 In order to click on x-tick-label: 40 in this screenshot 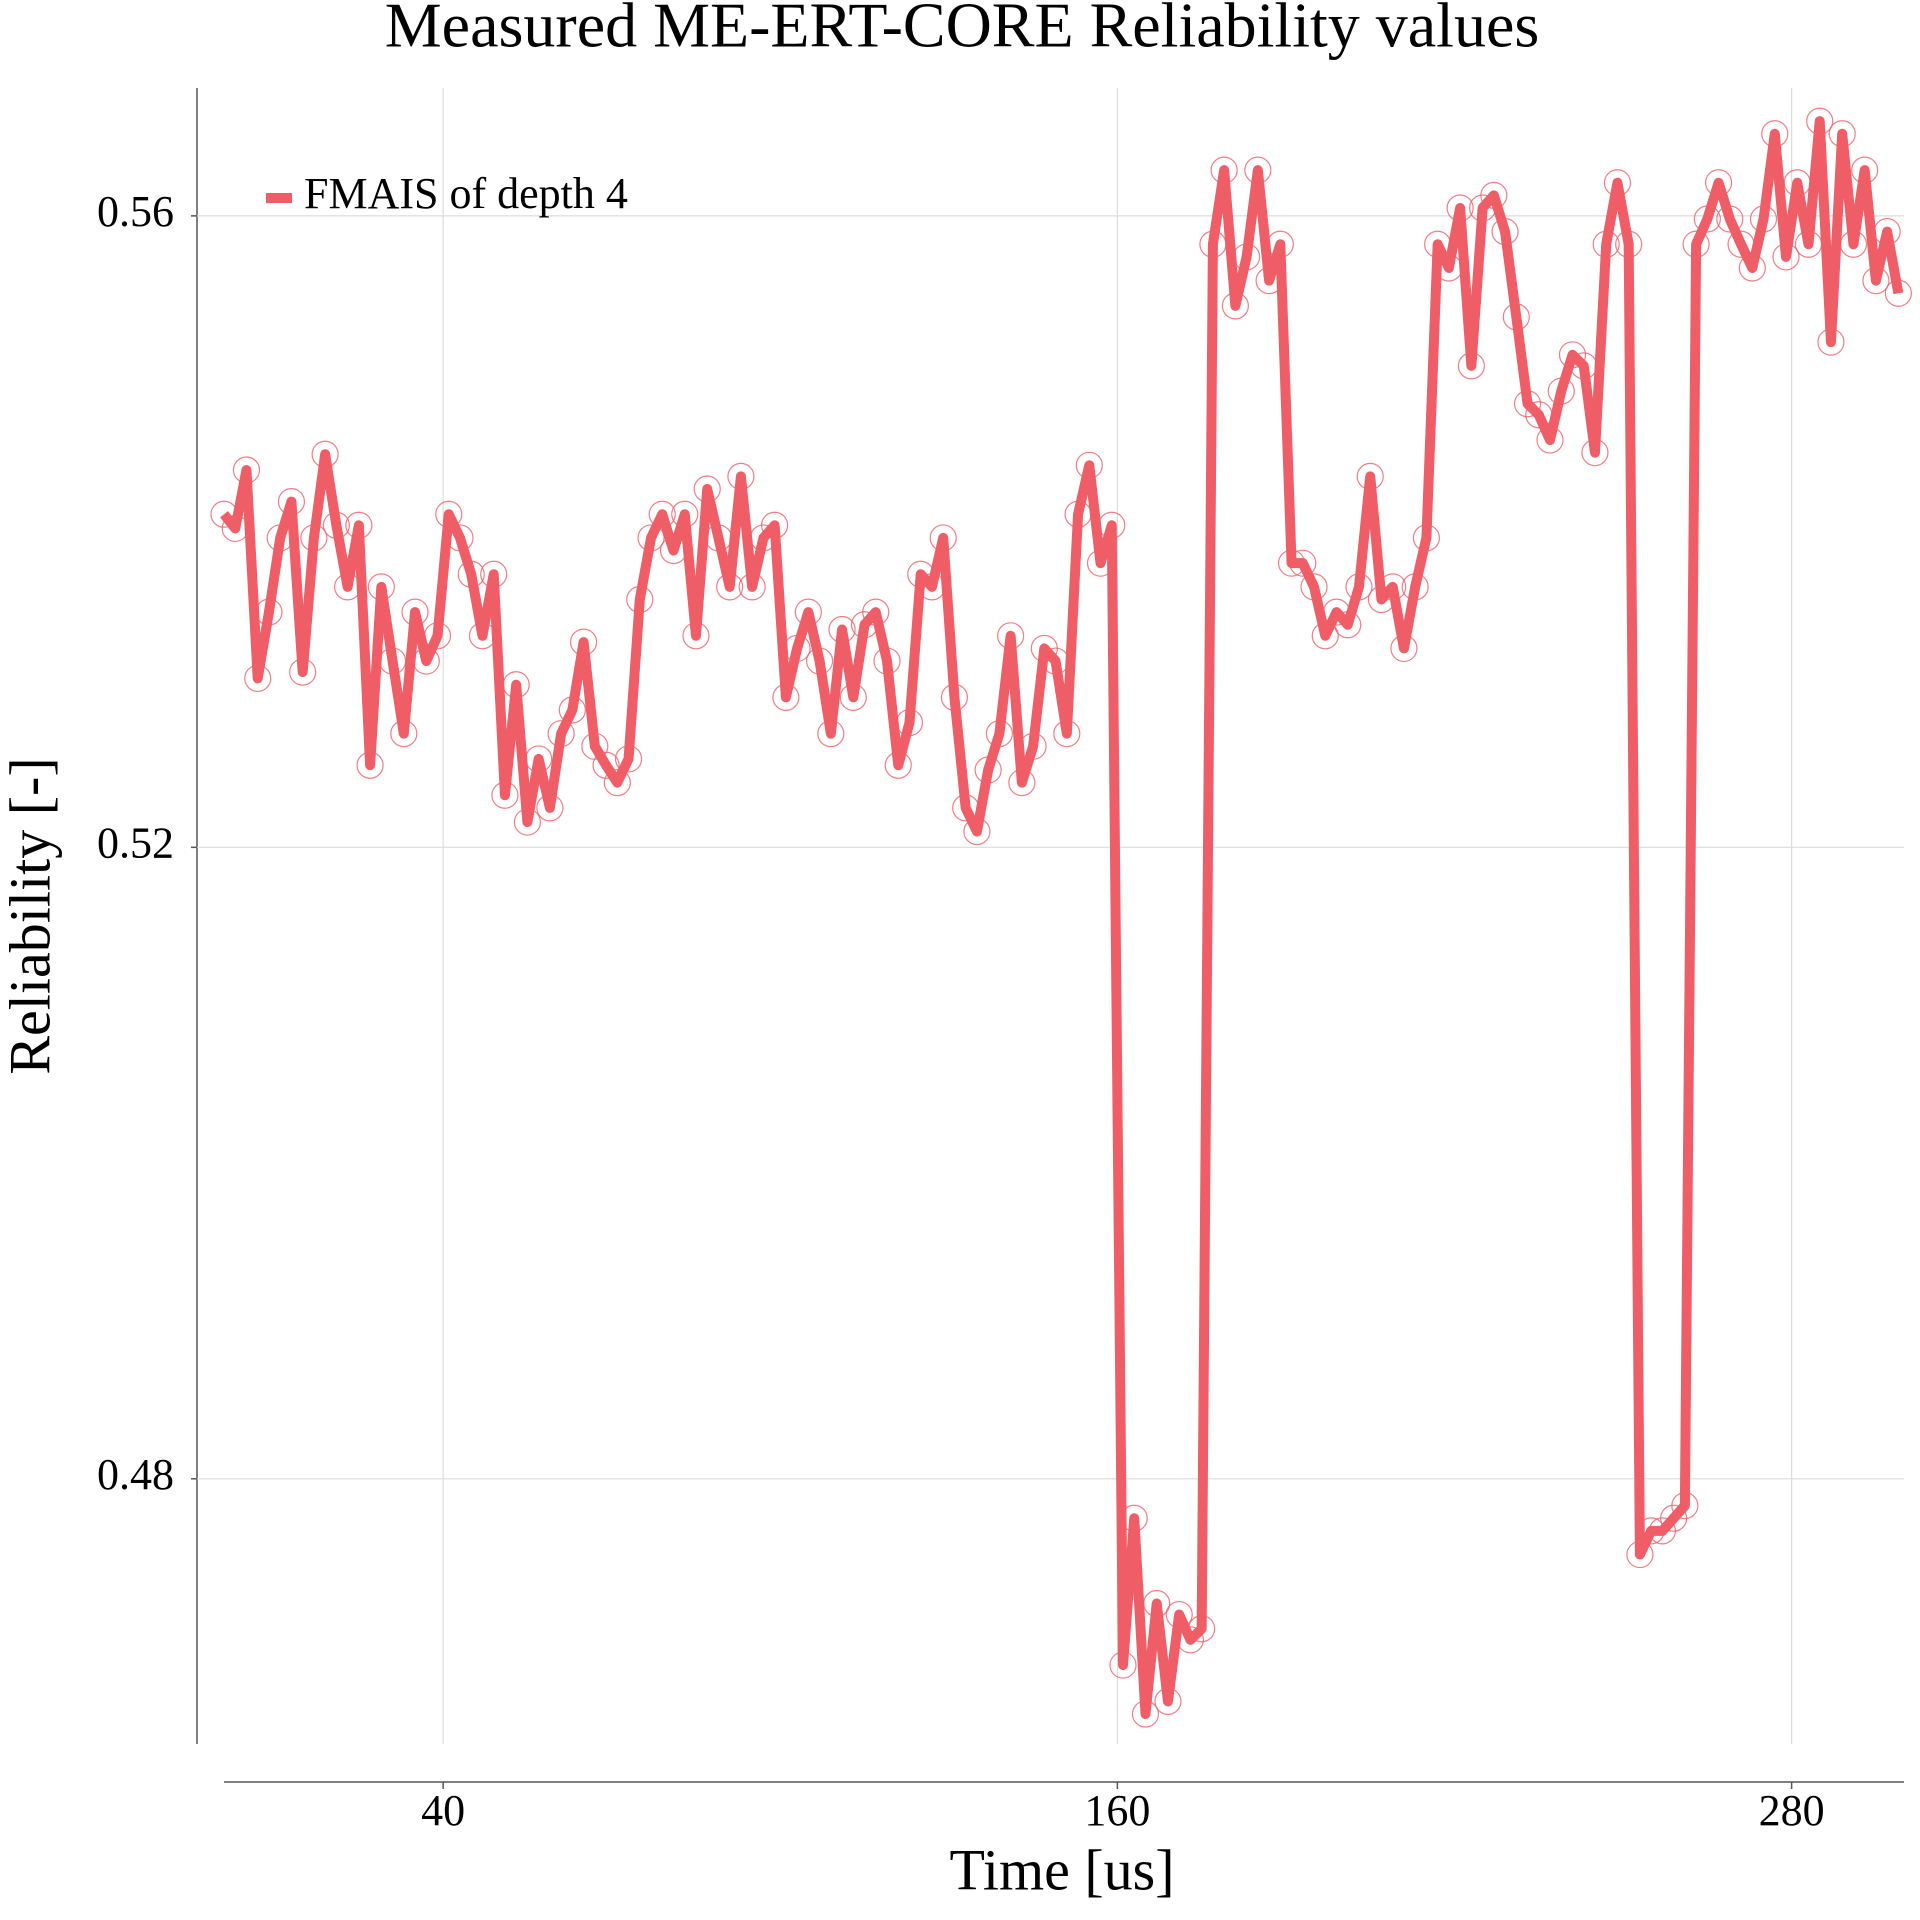, I will do `click(443, 1810)`.